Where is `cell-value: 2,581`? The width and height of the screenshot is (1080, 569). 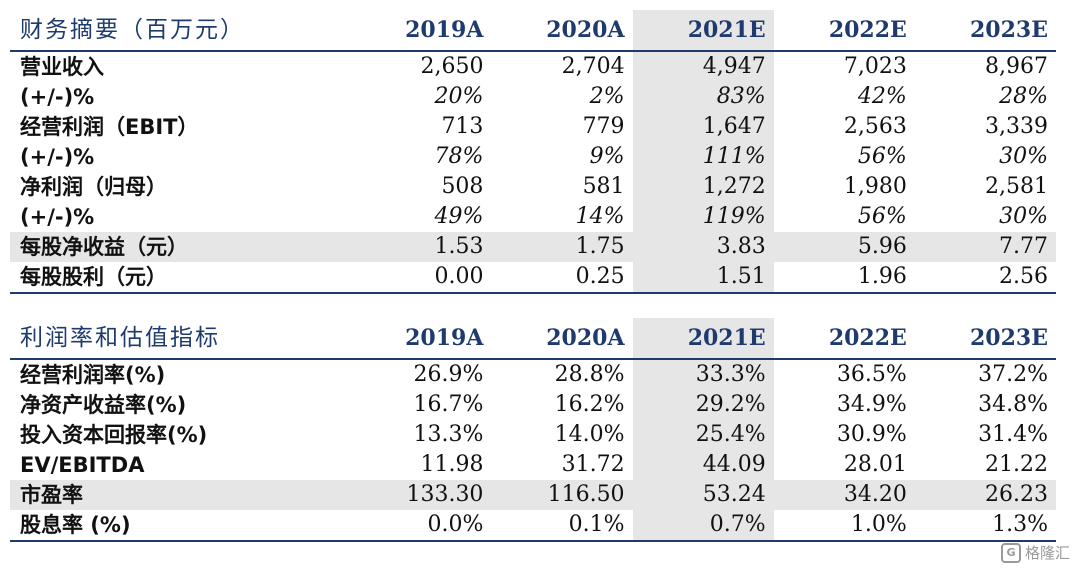
cell-value: 2,581 is located at coordinates (1016, 186).